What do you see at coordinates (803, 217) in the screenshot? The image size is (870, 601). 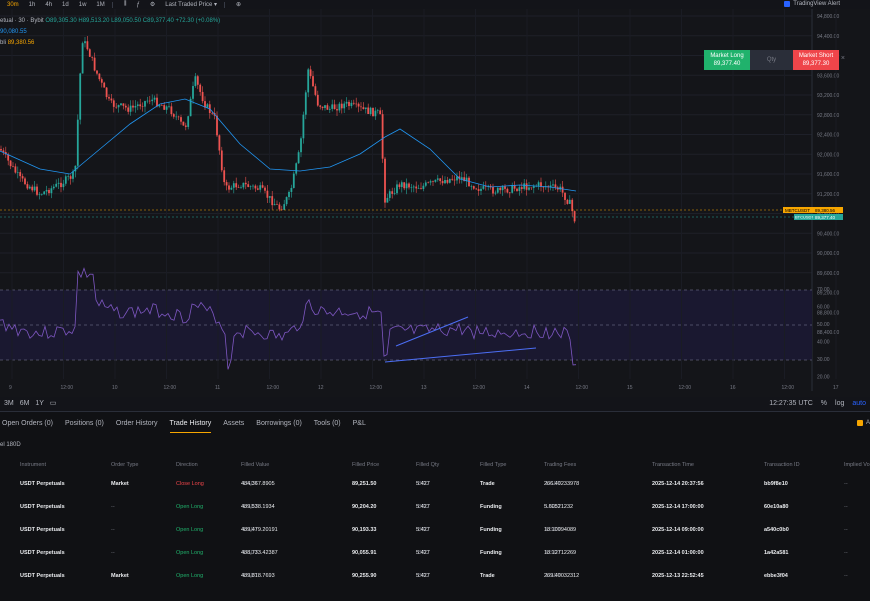 I see `perp-tag-bg` at bounding box center [803, 217].